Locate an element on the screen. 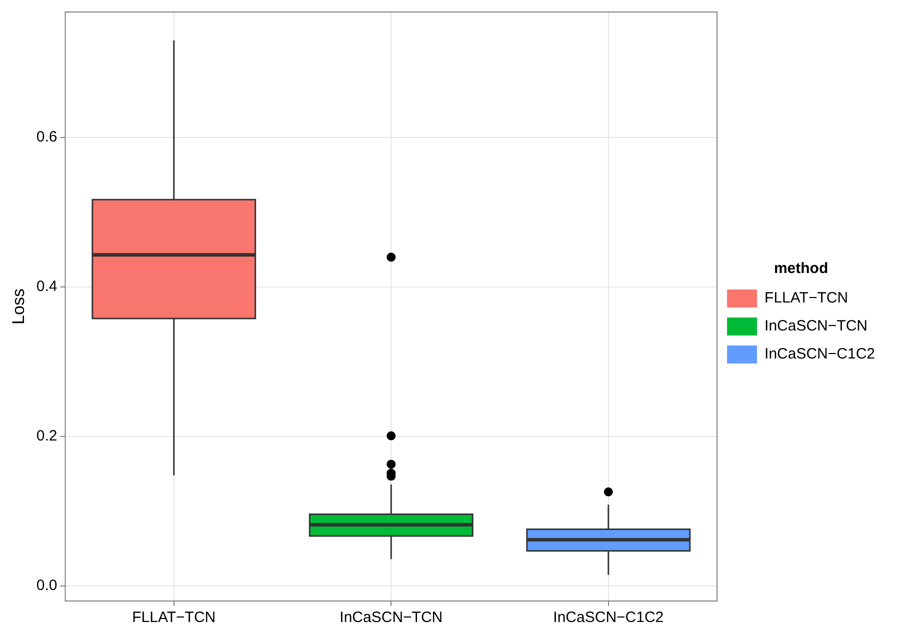 The height and width of the screenshot is (635, 910). y-tick-label: 0.0 is located at coordinates (47, 585).